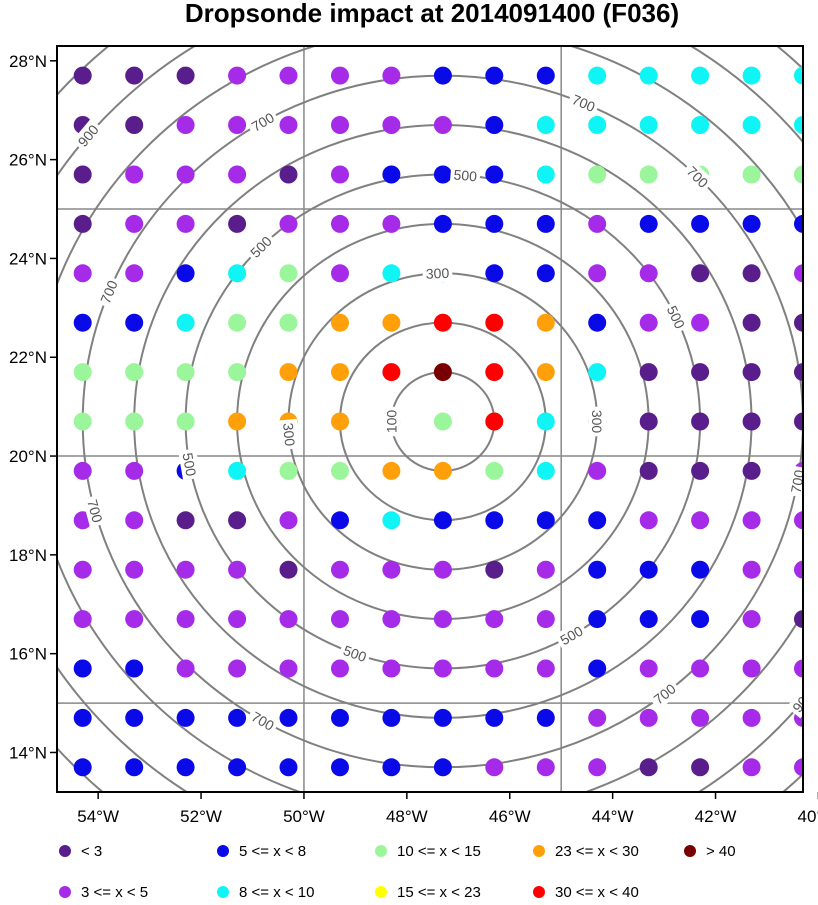 This screenshot has height=905, width=818. What do you see at coordinates (28, 357) in the screenshot?
I see `y-tick-label: 22°N` at bounding box center [28, 357].